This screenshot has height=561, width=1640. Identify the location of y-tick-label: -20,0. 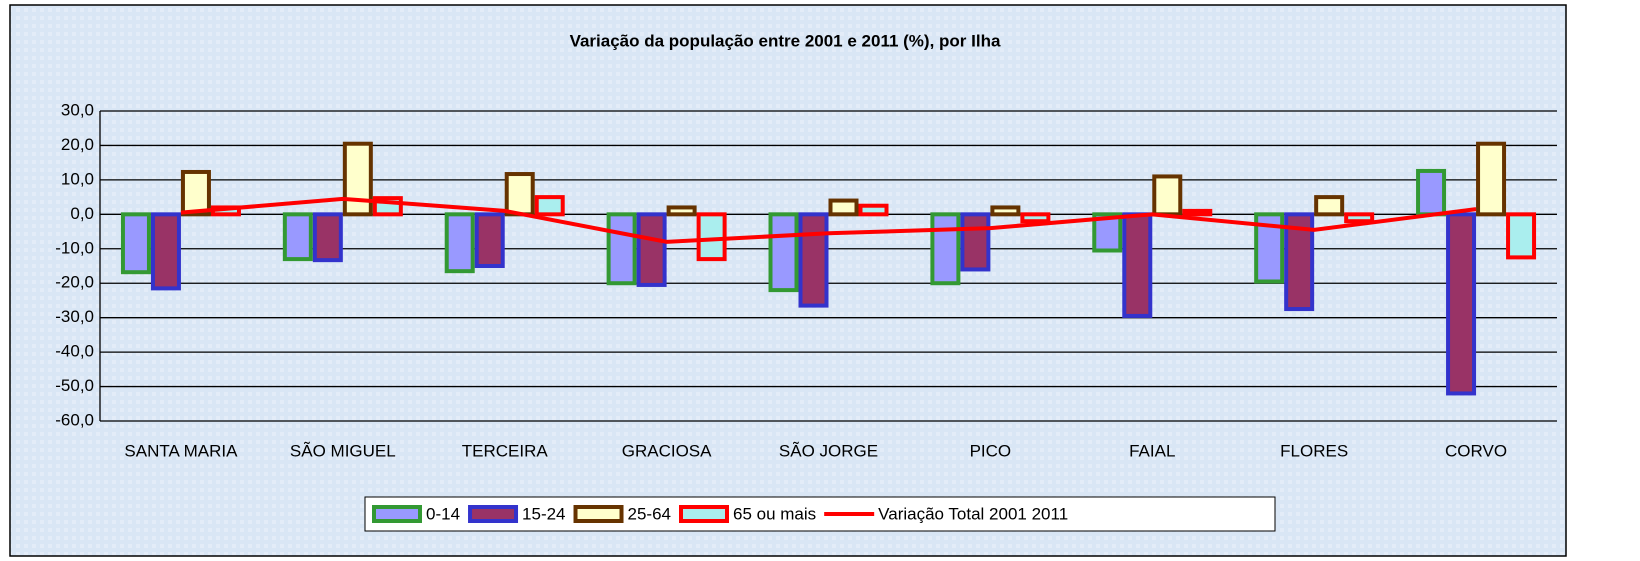
(74, 282).